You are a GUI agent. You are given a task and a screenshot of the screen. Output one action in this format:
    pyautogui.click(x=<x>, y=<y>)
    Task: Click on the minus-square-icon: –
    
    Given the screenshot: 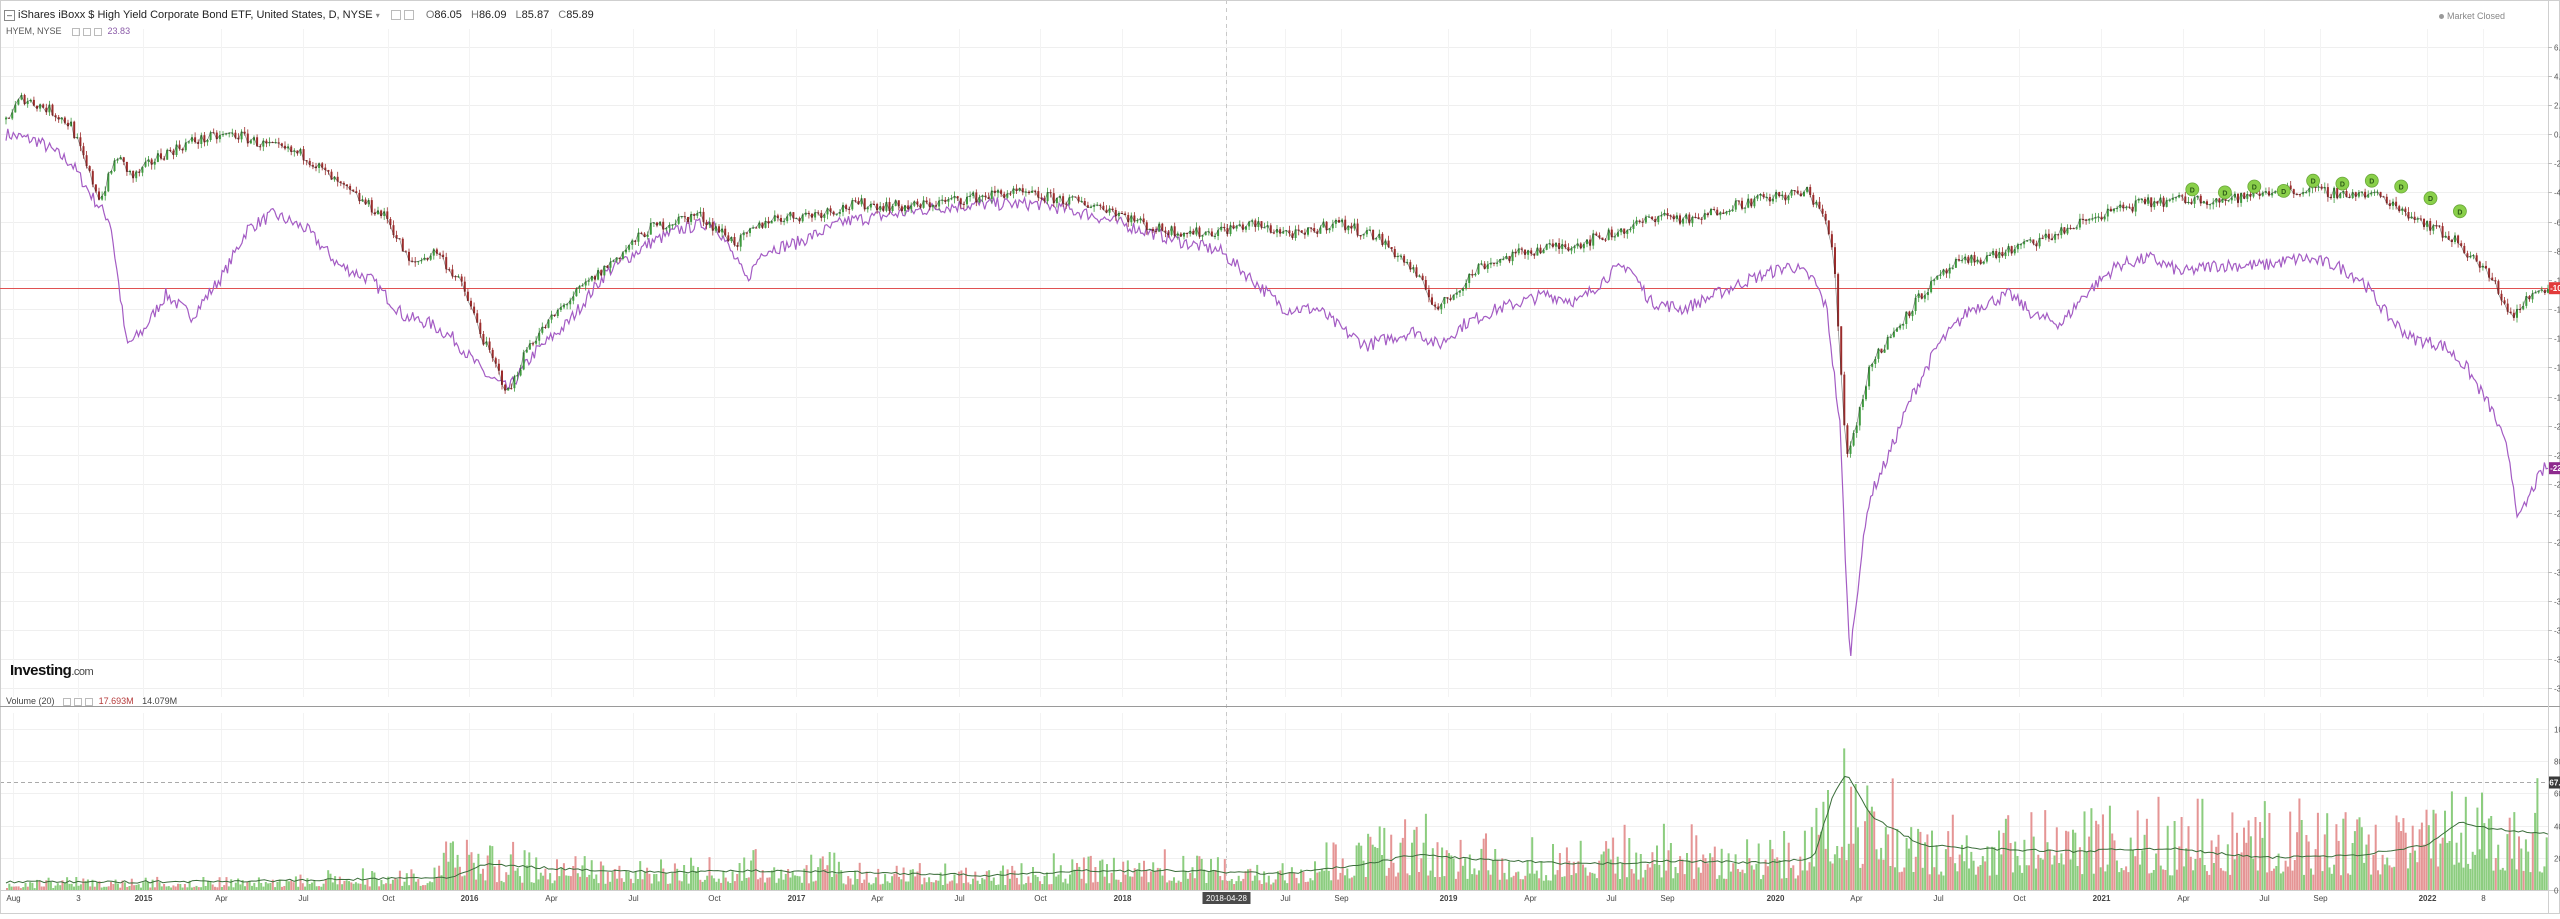 What is the action you would take?
    pyautogui.click(x=9, y=15)
    